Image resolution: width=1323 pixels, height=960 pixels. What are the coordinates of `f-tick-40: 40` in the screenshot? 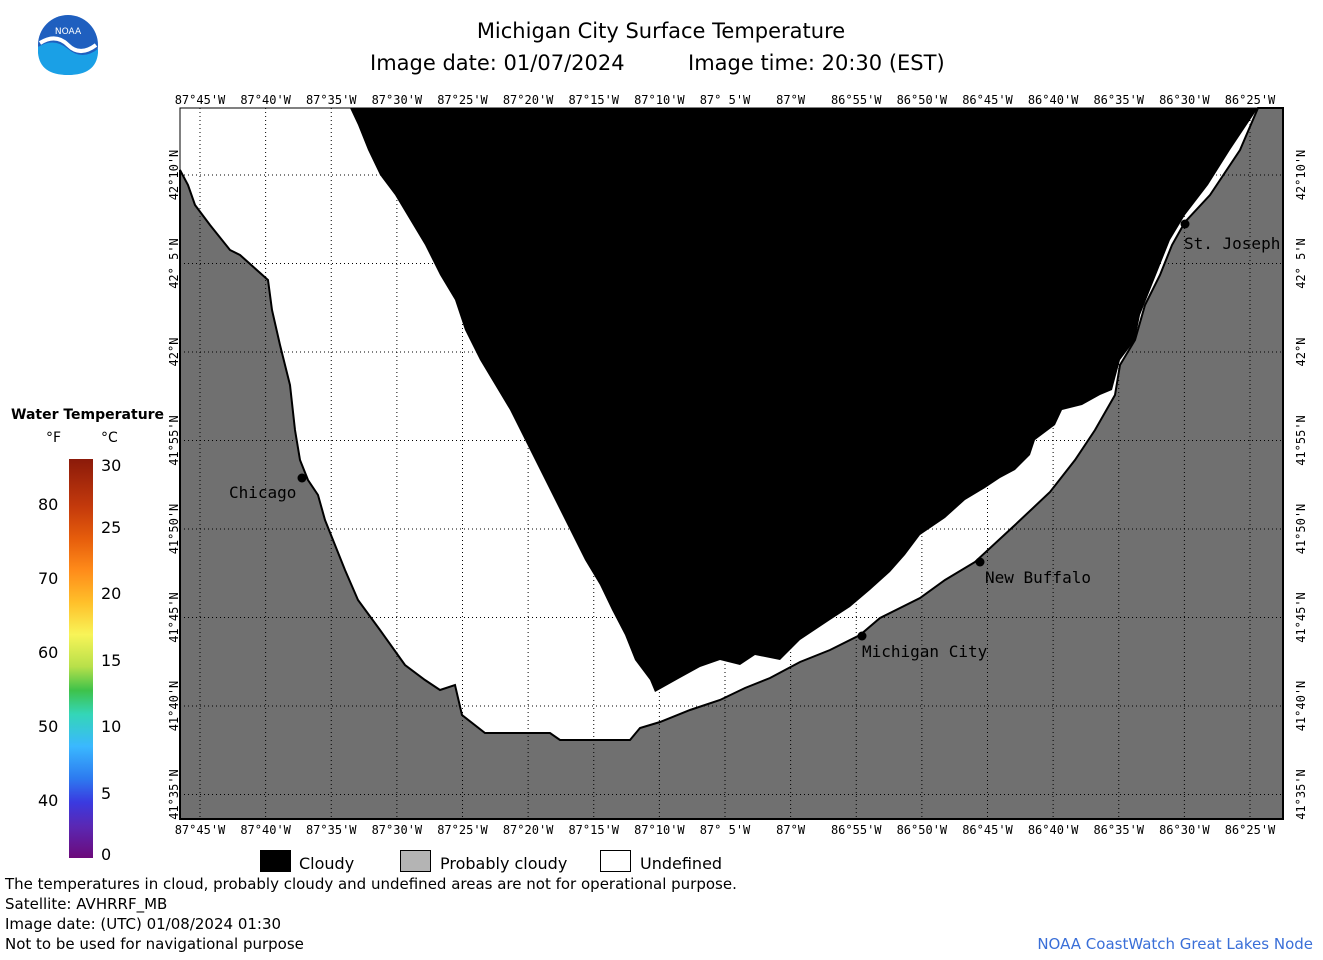 It's located at (48, 800).